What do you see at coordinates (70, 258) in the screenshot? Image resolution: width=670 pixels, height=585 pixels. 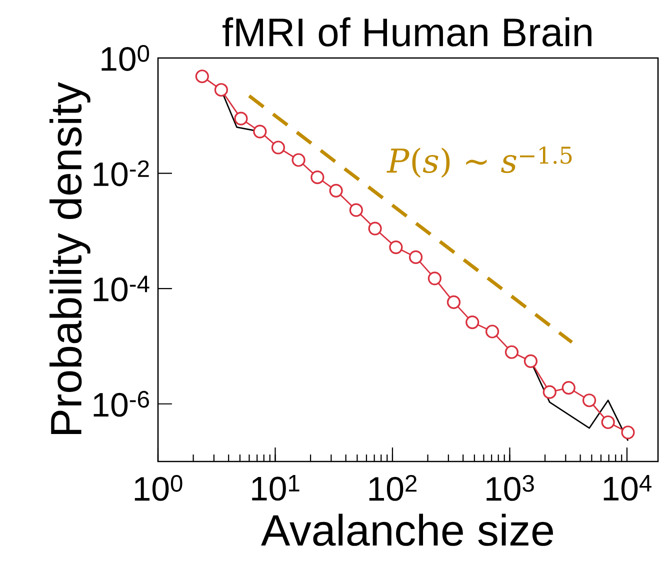 I see `y-axis-title: Probability density` at bounding box center [70, 258].